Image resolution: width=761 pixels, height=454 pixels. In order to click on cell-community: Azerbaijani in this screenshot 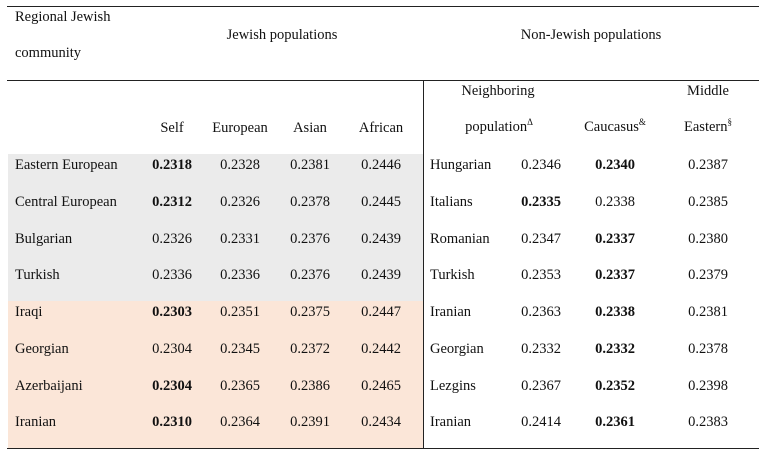, I will do `click(49, 386)`.